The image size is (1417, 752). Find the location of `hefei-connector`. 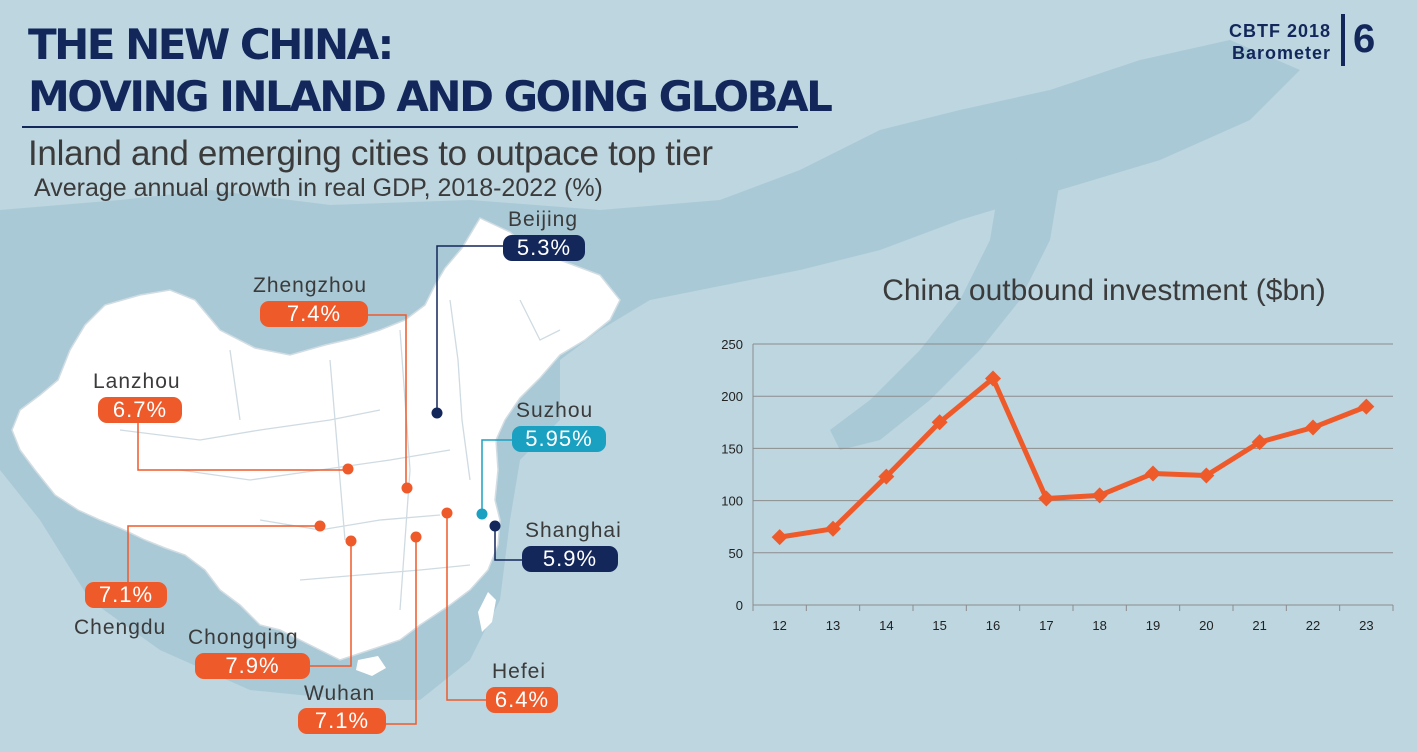

hefei-connector is located at coordinates (466, 607).